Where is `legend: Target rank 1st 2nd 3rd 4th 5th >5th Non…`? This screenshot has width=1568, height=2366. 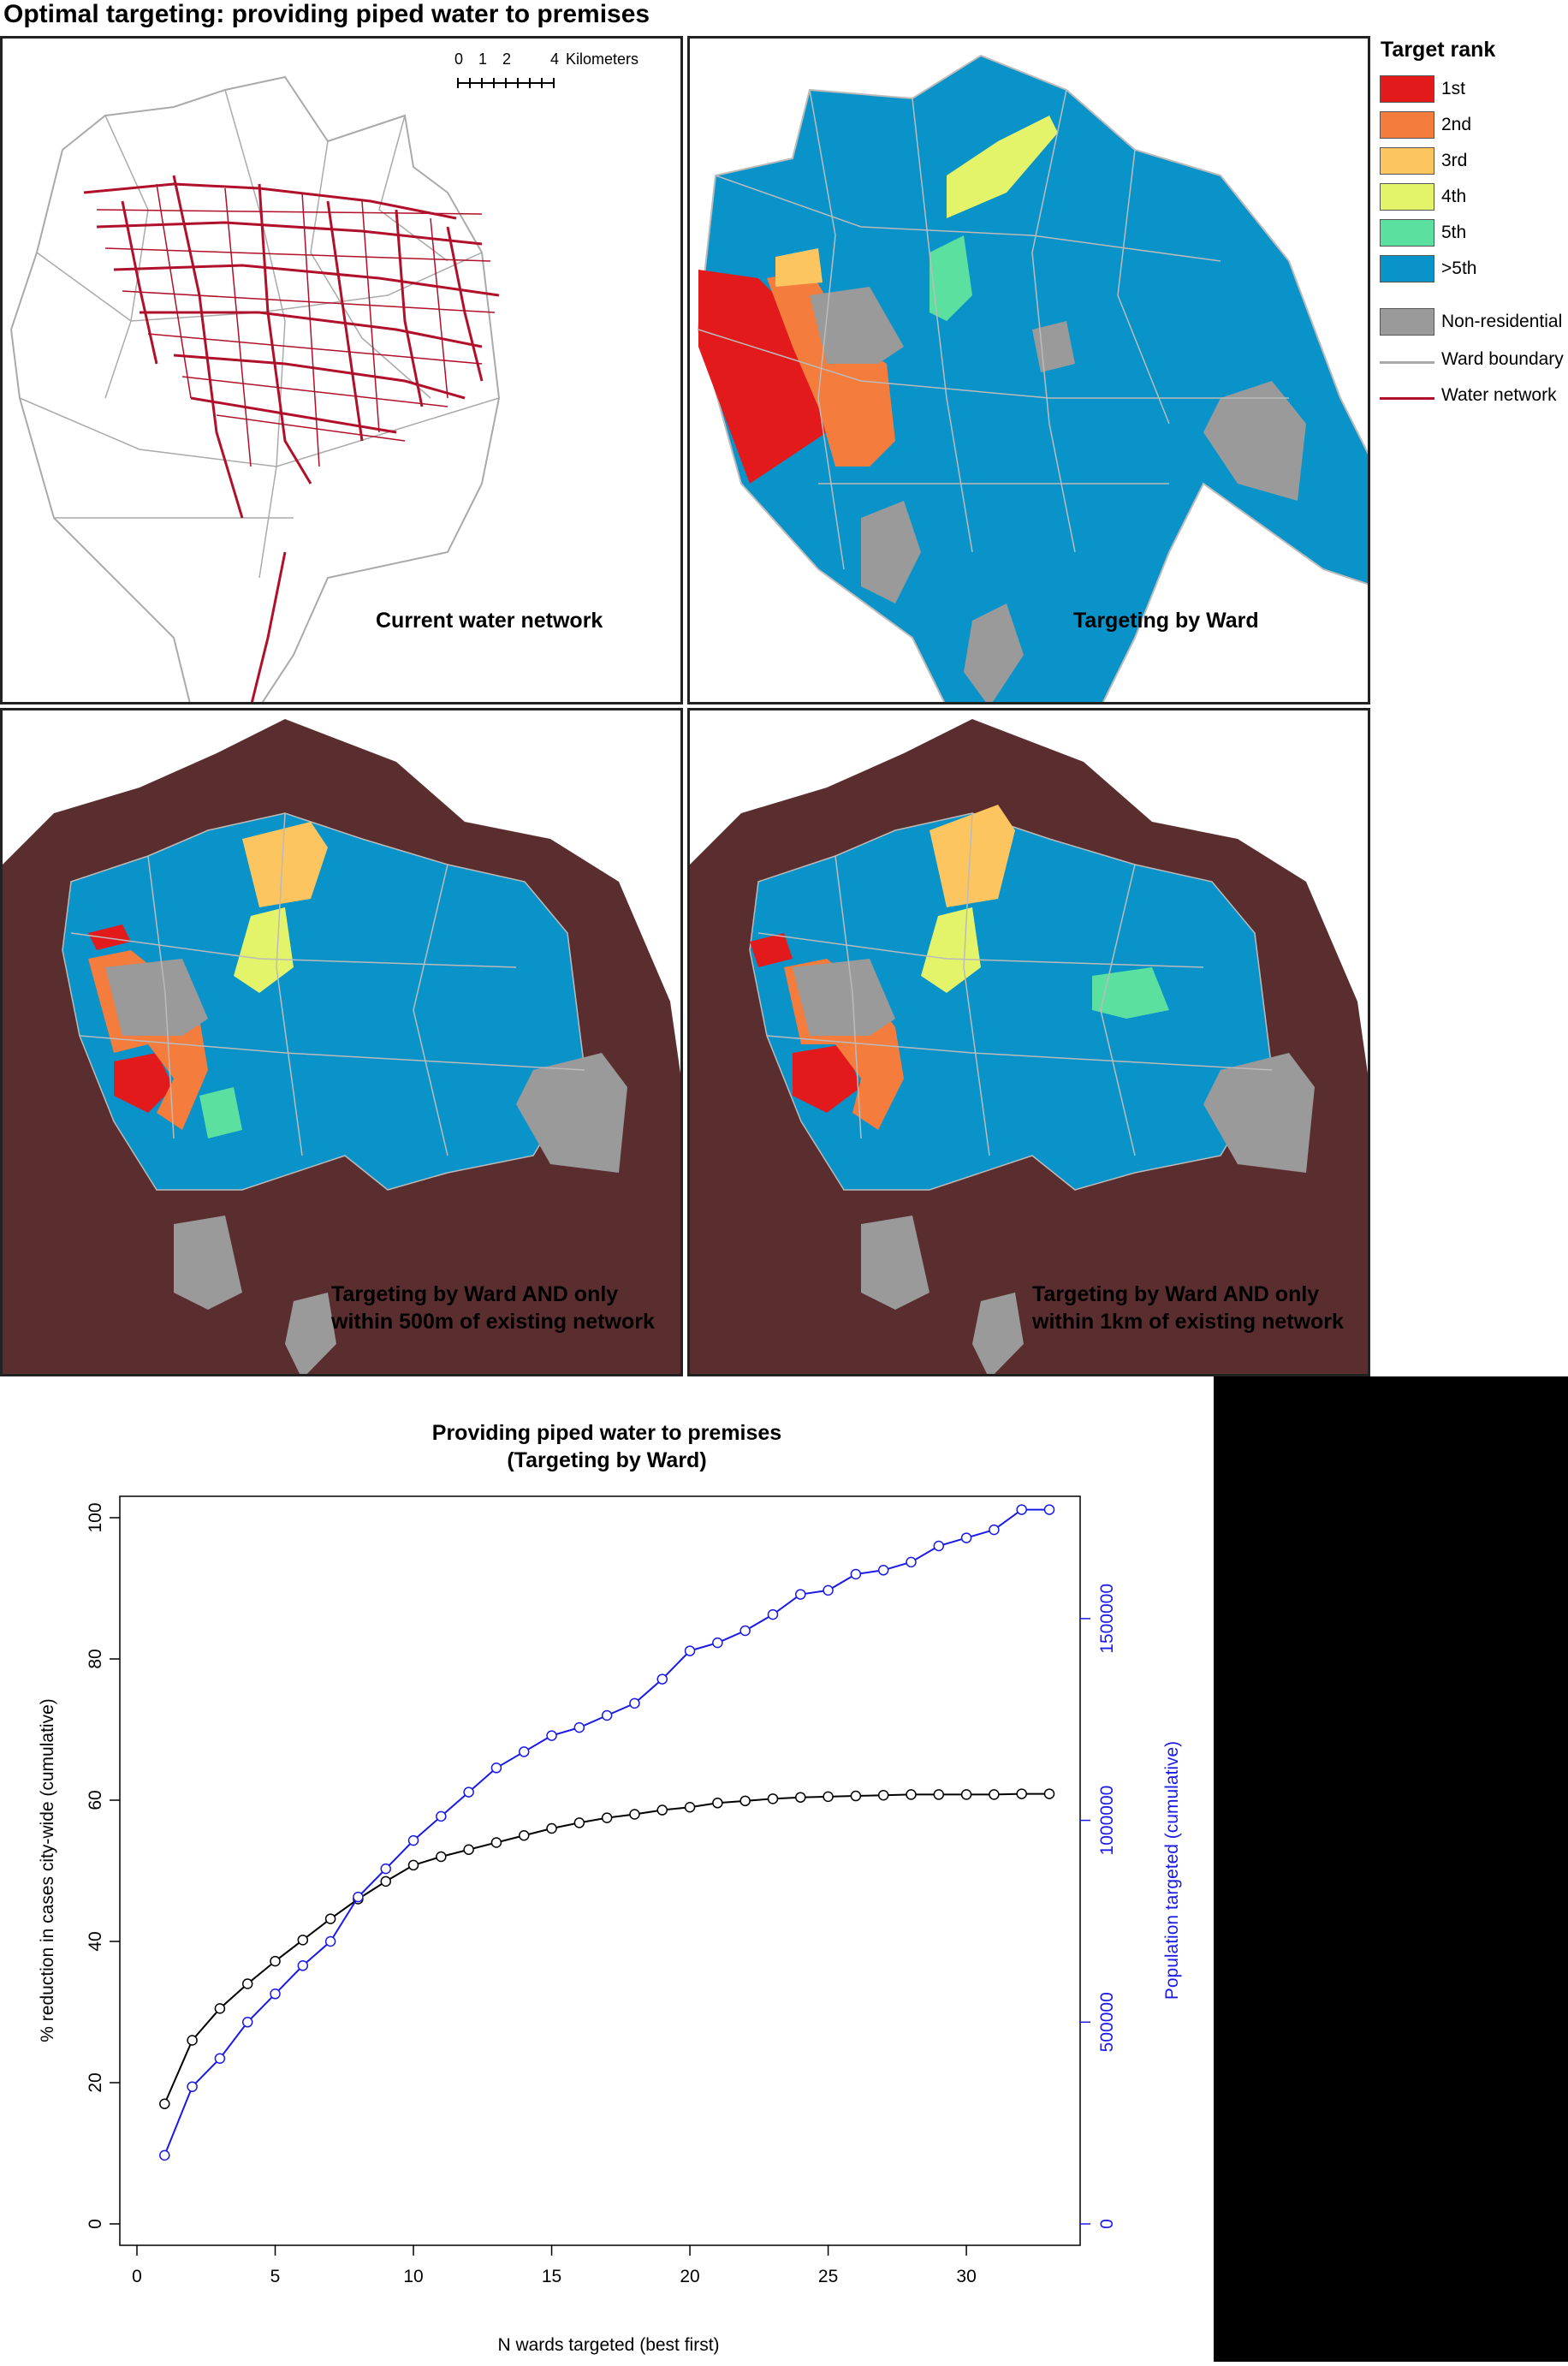
legend: Target rank 1st 2nd 3rd 4th 5th >5th Non… is located at coordinates (1472, 226).